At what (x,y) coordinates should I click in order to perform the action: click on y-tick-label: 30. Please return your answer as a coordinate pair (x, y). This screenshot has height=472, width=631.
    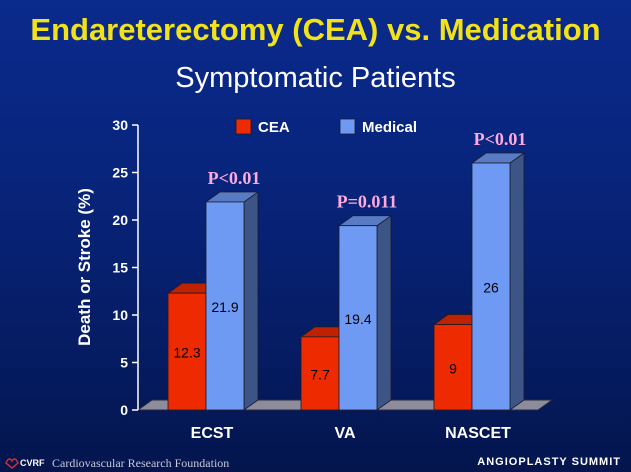
    Looking at the image, I should click on (120, 125).